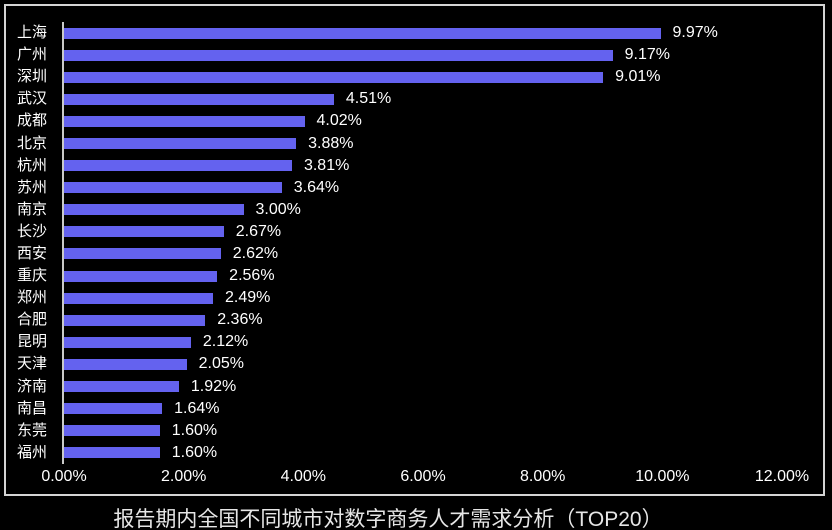 This screenshot has width=832, height=530. Describe the element at coordinates (31, 187) in the screenshot. I see `category-label: 苏州` at that location.